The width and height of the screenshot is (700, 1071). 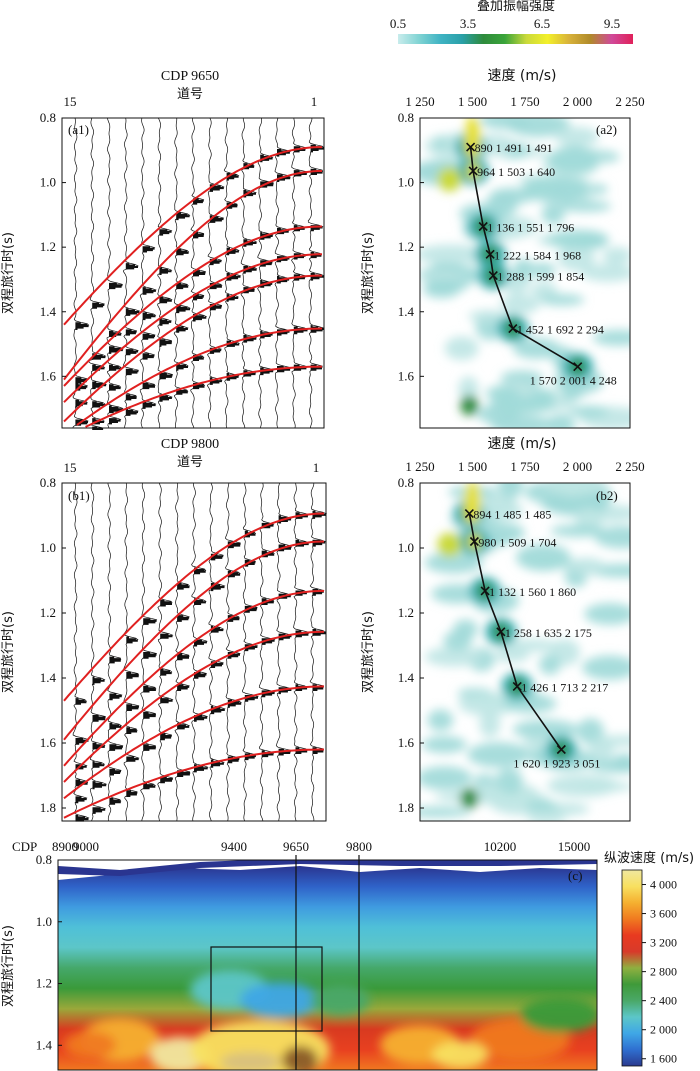 I want to click on cTicks-tick-label-3: 1.4, so click(x=44, y=1044).